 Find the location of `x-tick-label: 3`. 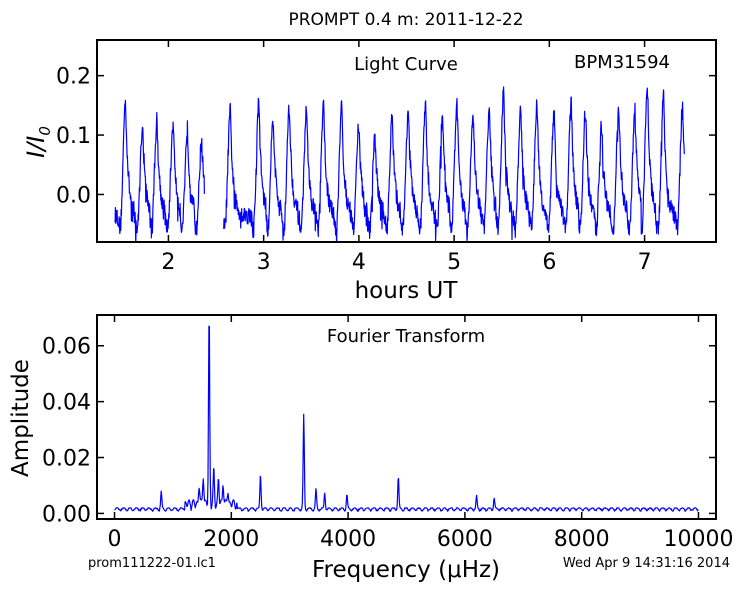

x-tick-label: 3 is located at coordinates (264, 262).